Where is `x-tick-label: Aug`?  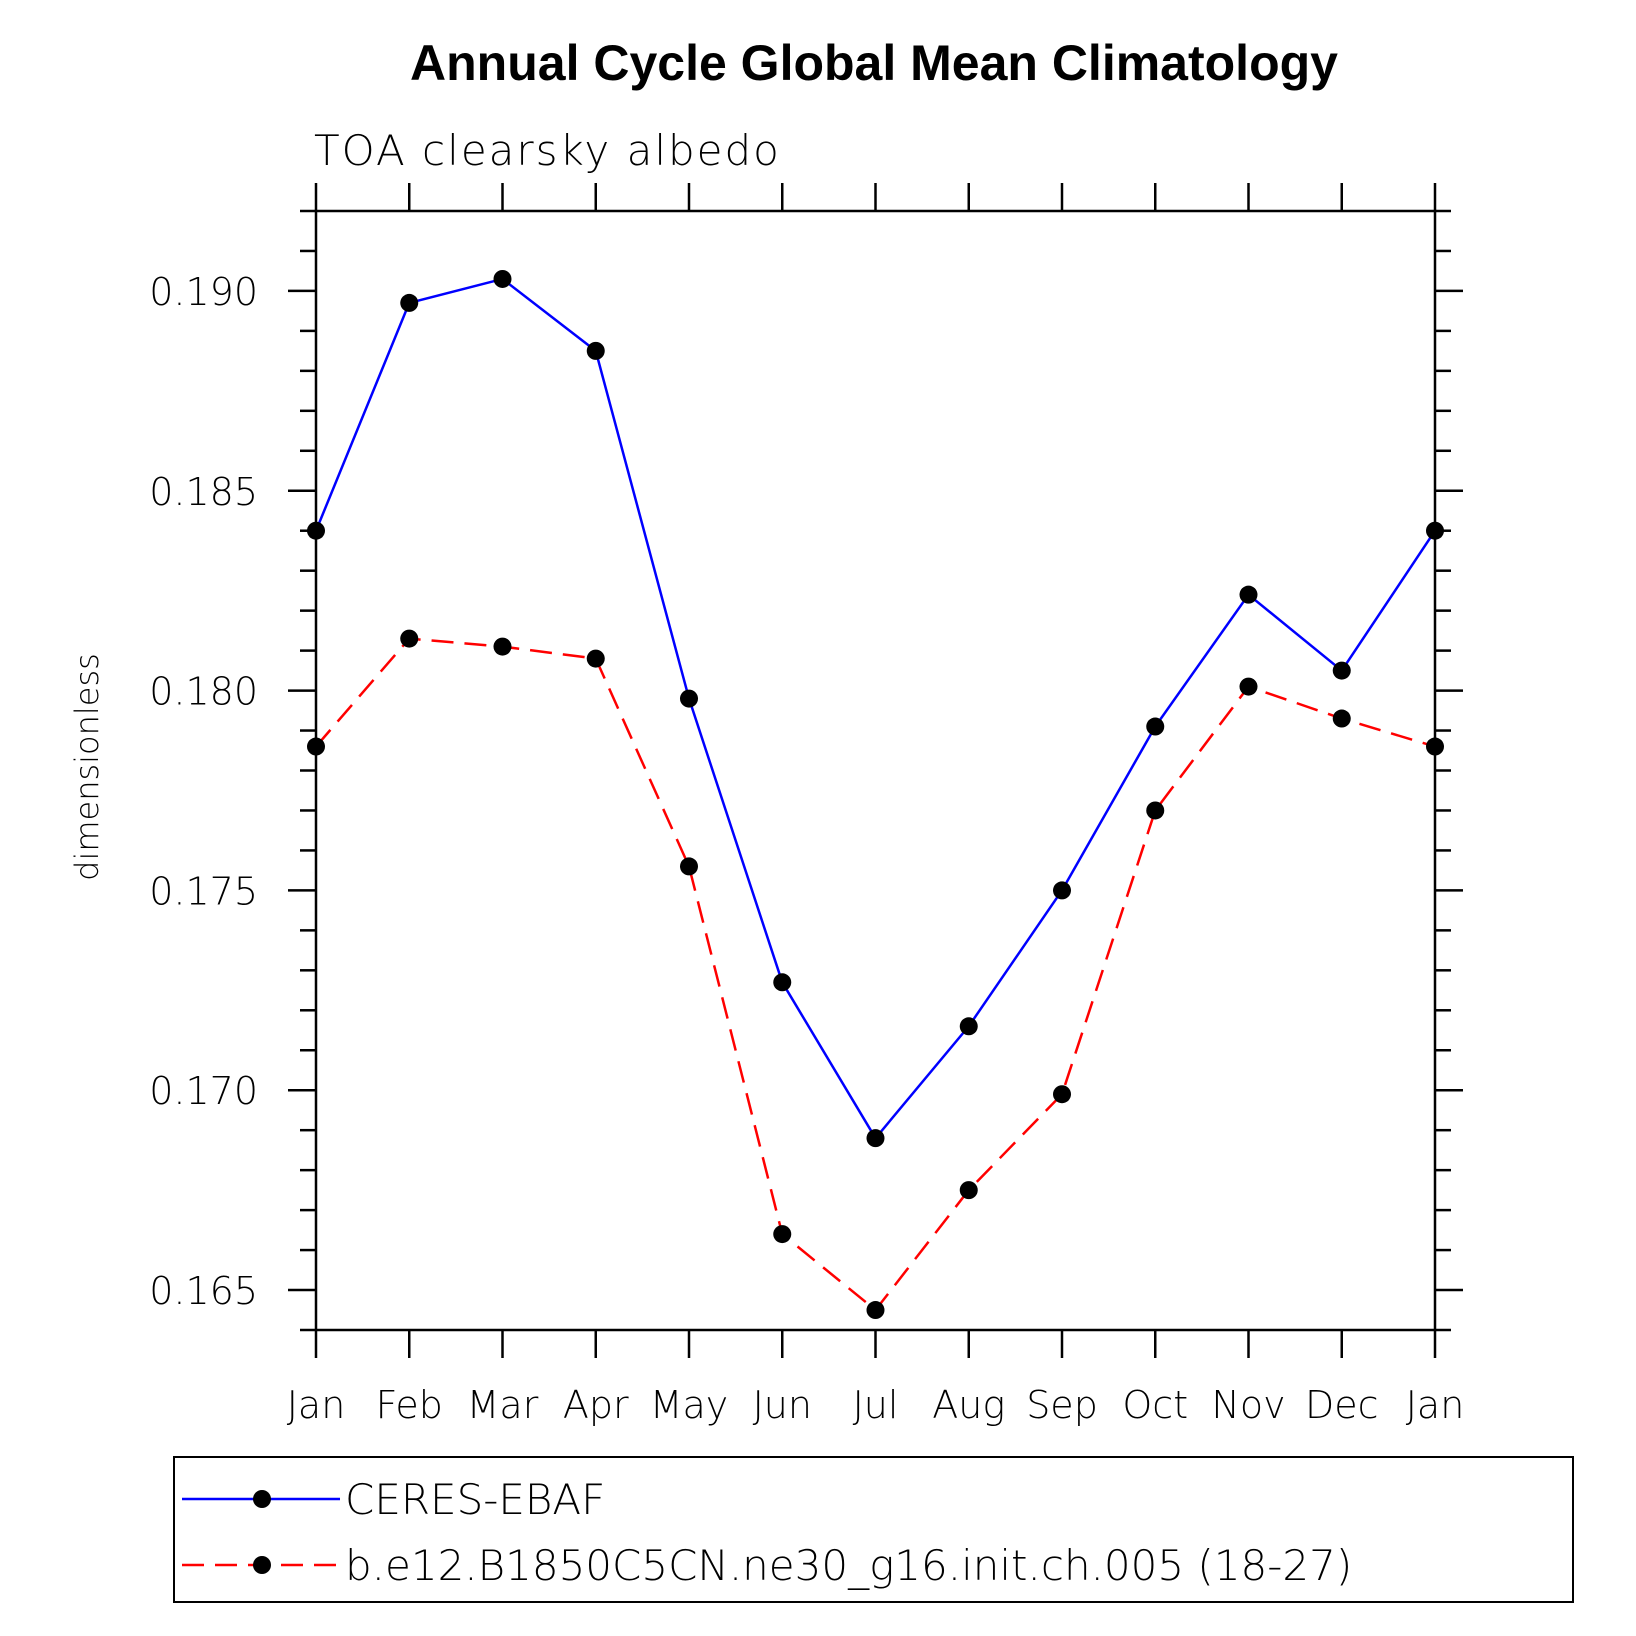
x-tick-label: Aug is located at coordinates (968, 1405).